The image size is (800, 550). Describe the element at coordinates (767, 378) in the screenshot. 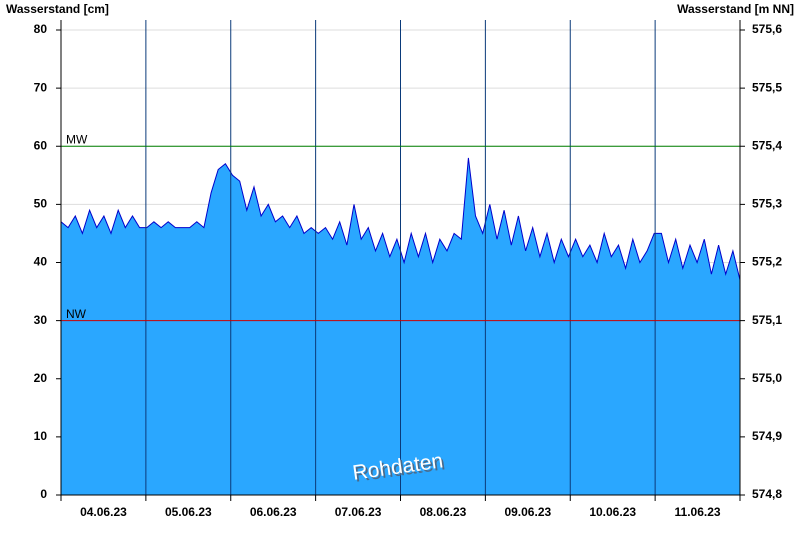

I see `y2-tick-label: 575,0` at that location.